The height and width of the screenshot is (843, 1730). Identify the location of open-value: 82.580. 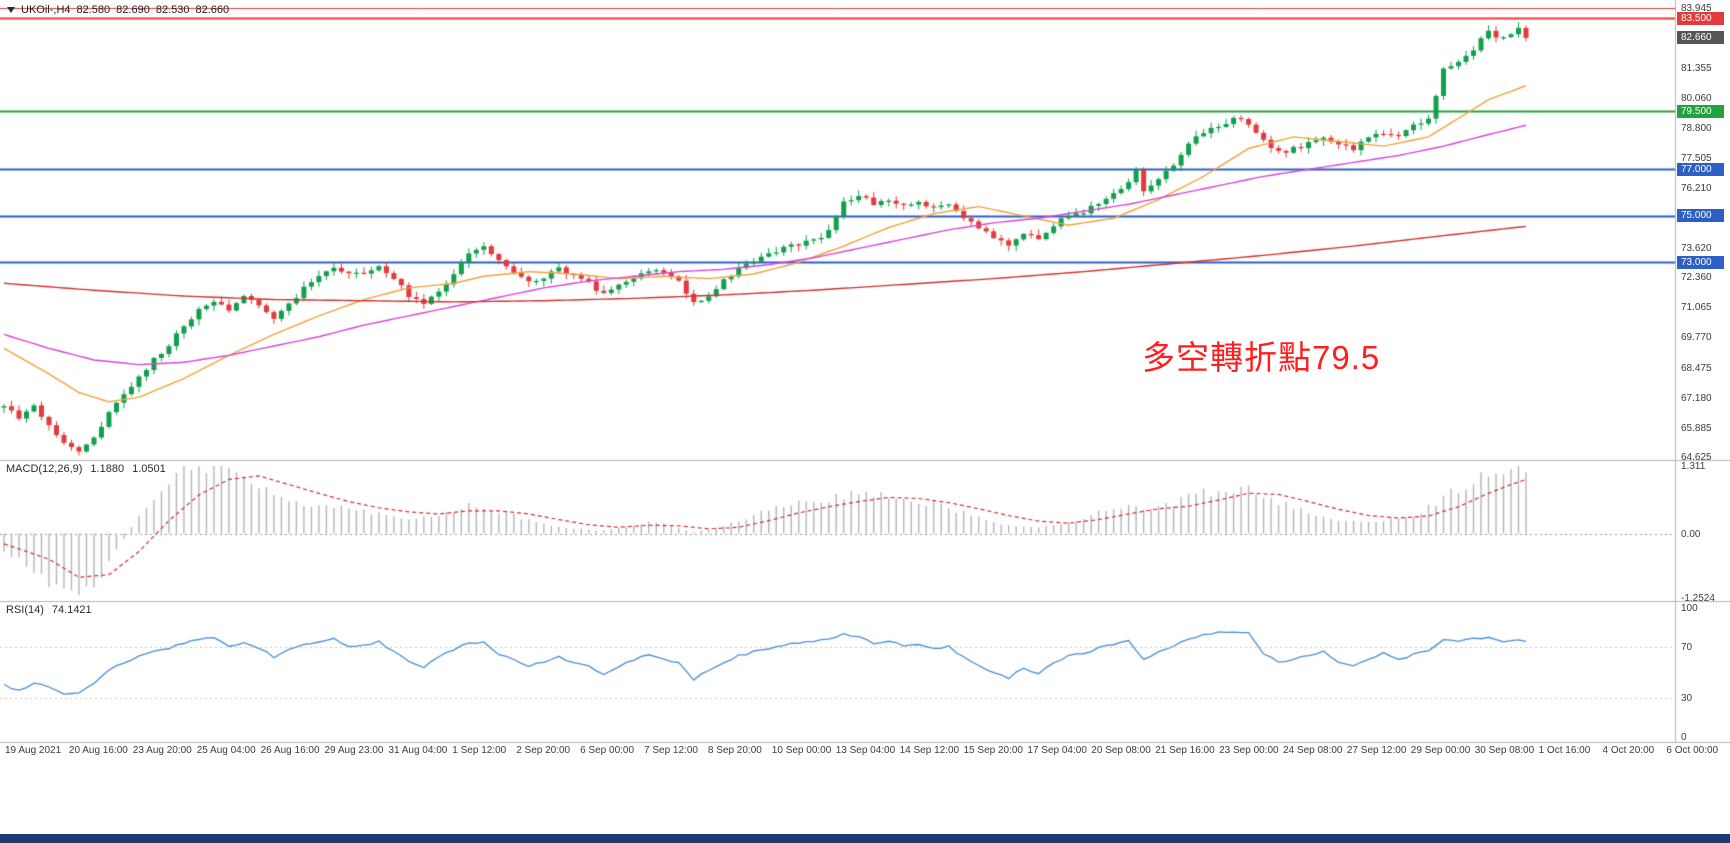
(93, 10).